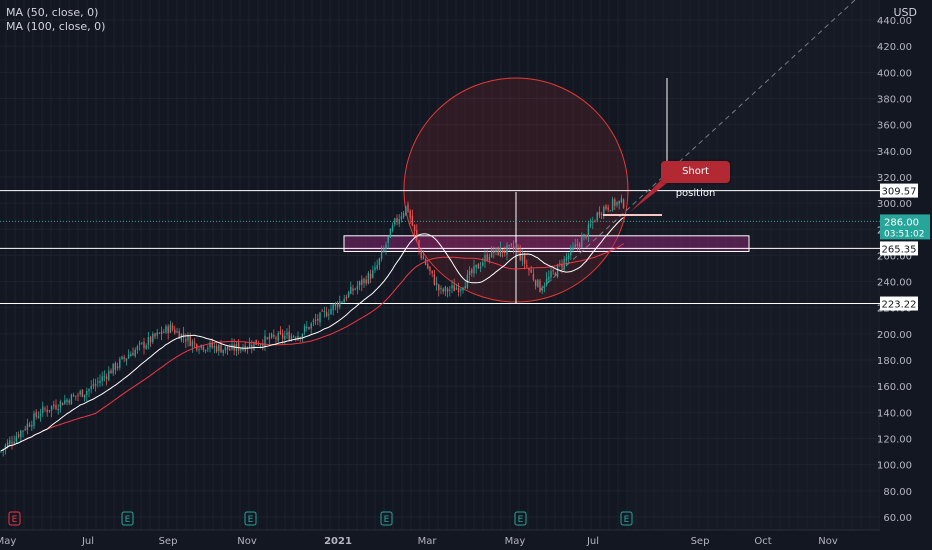 This screenshot has width=932, height=550. I want to click on price-tick-label: 140.00, so click(894, 413).